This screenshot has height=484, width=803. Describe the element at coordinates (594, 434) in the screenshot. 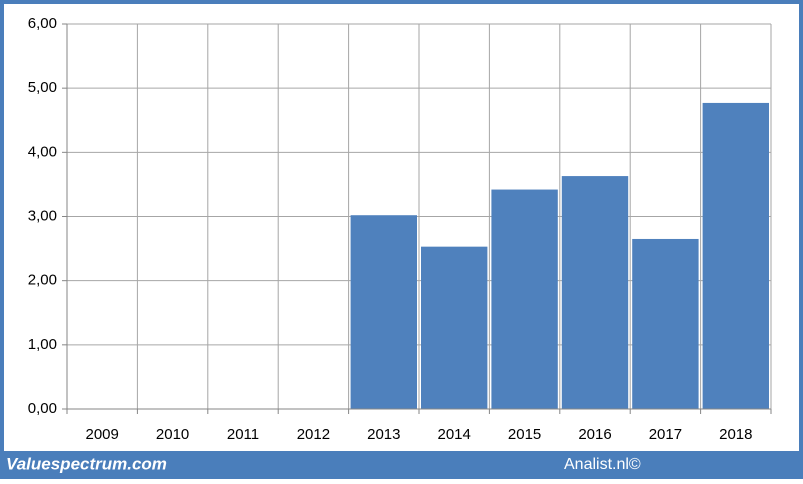

I see `x-tick-label: 2016` at that location.